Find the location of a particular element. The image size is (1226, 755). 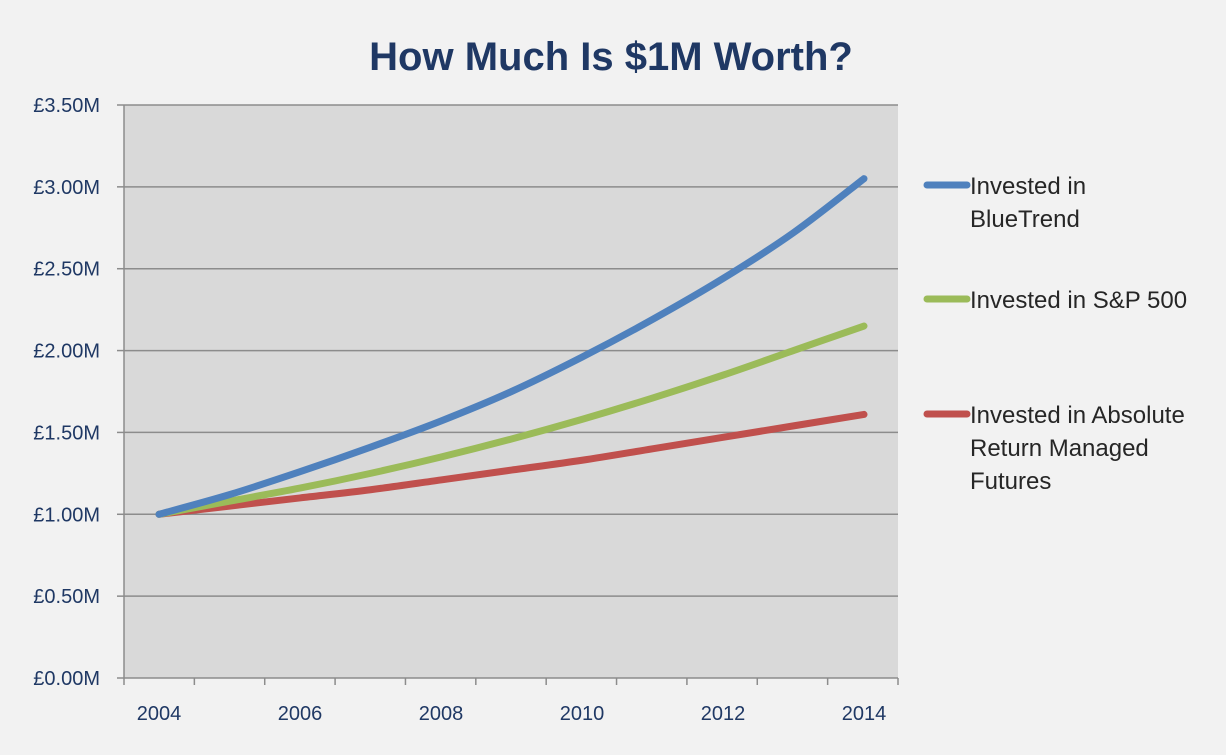

legend-label-sp500: Invested in S&P 500 is located at coordinates (1078, 300).